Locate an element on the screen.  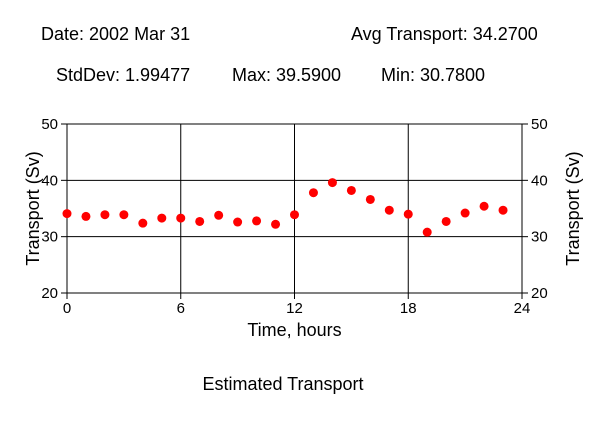
y-tick-label-left: 50 is located at coordinates (49, 124).